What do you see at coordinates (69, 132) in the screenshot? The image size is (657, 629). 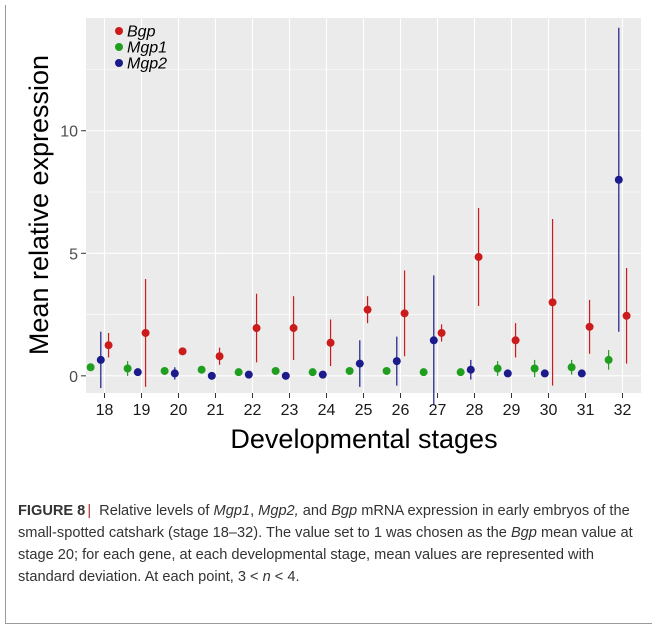 I see `y-tick-label: 10` at bounding box center [69, 132].